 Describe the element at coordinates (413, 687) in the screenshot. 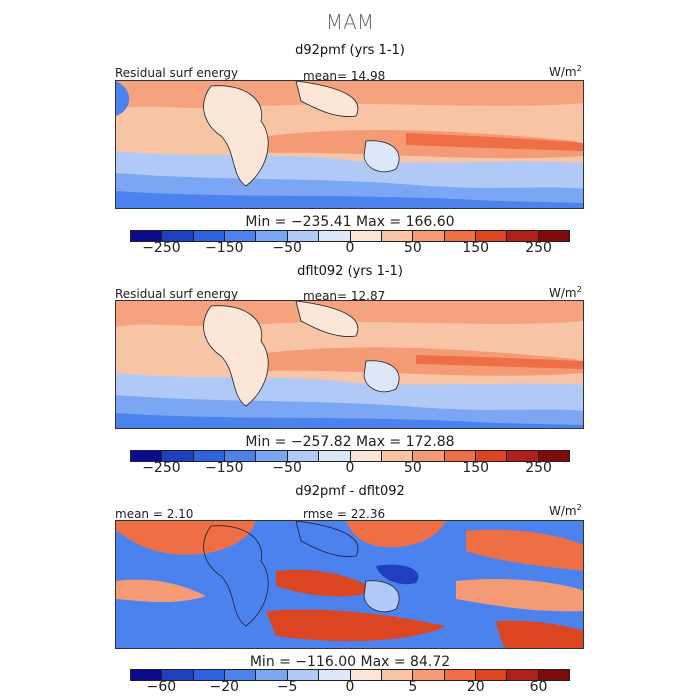

I see `colorbar-tick-label: 5` at that location.